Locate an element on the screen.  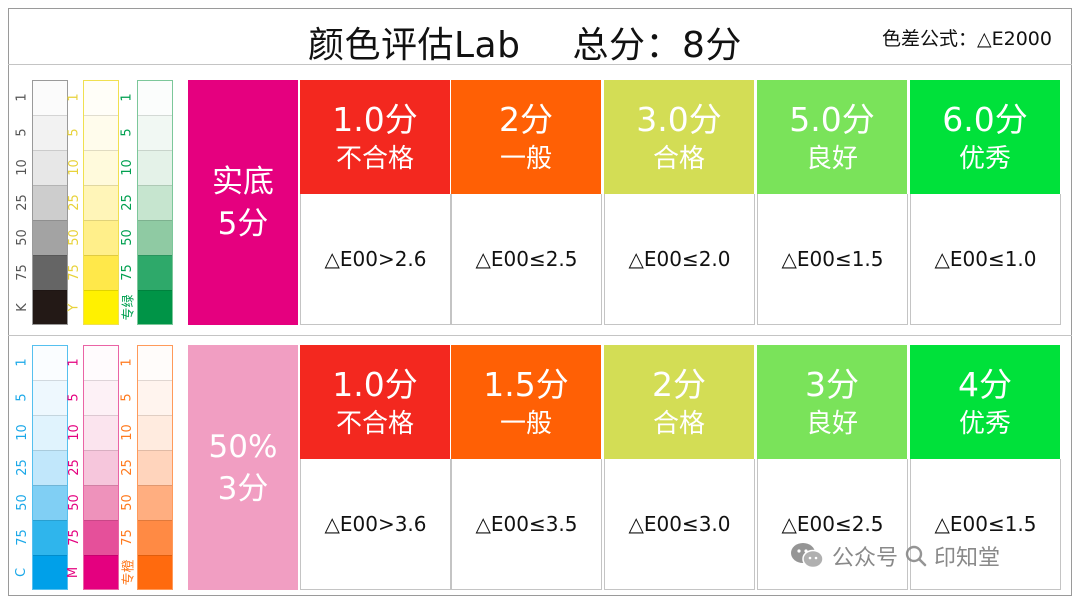
criterion-cell: △E00≤2.5 is located at coordinates (526, 259).